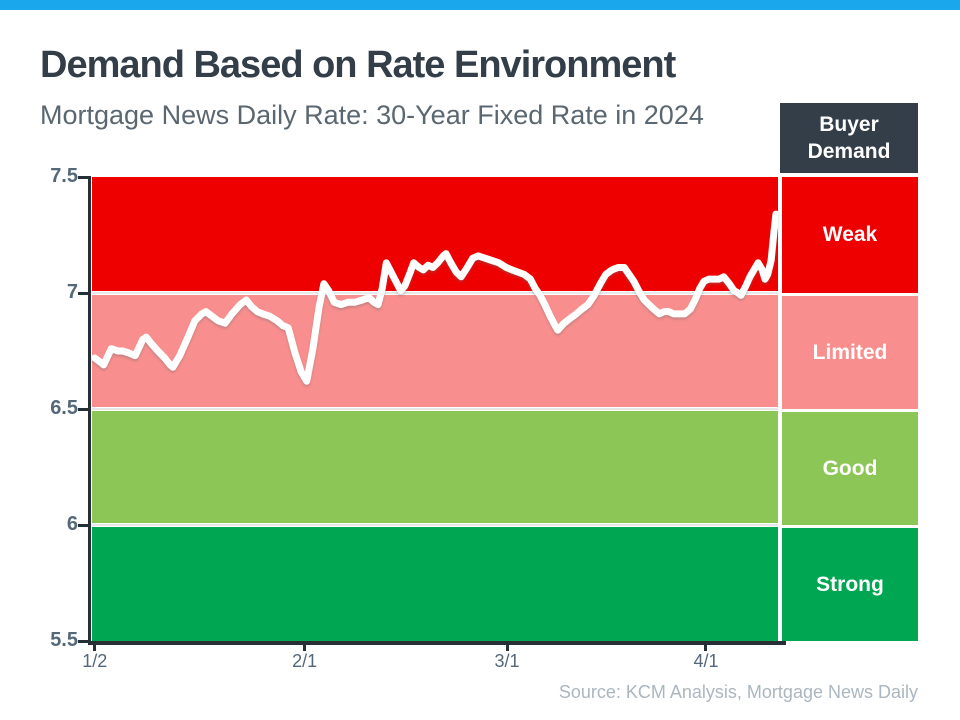  I want to click on legend-row-strong: Strong, so click(850, 583).